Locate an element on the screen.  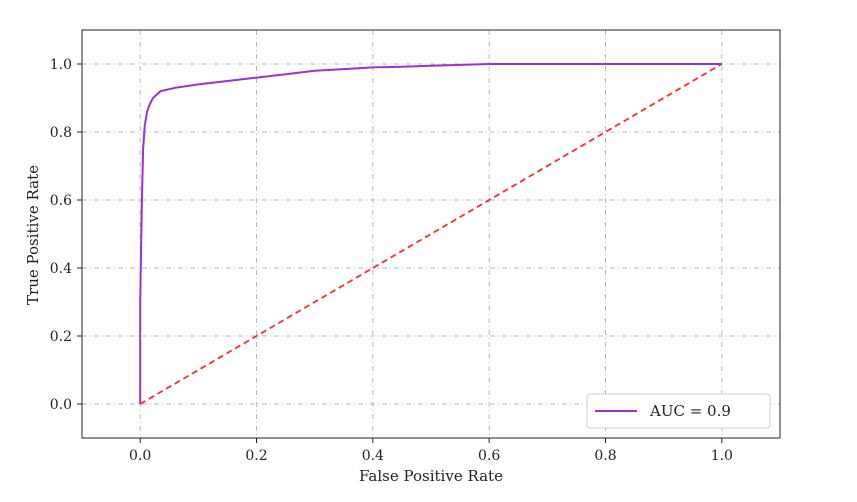
y-tick-label: 0.2 is located at coordinates (61, 337).